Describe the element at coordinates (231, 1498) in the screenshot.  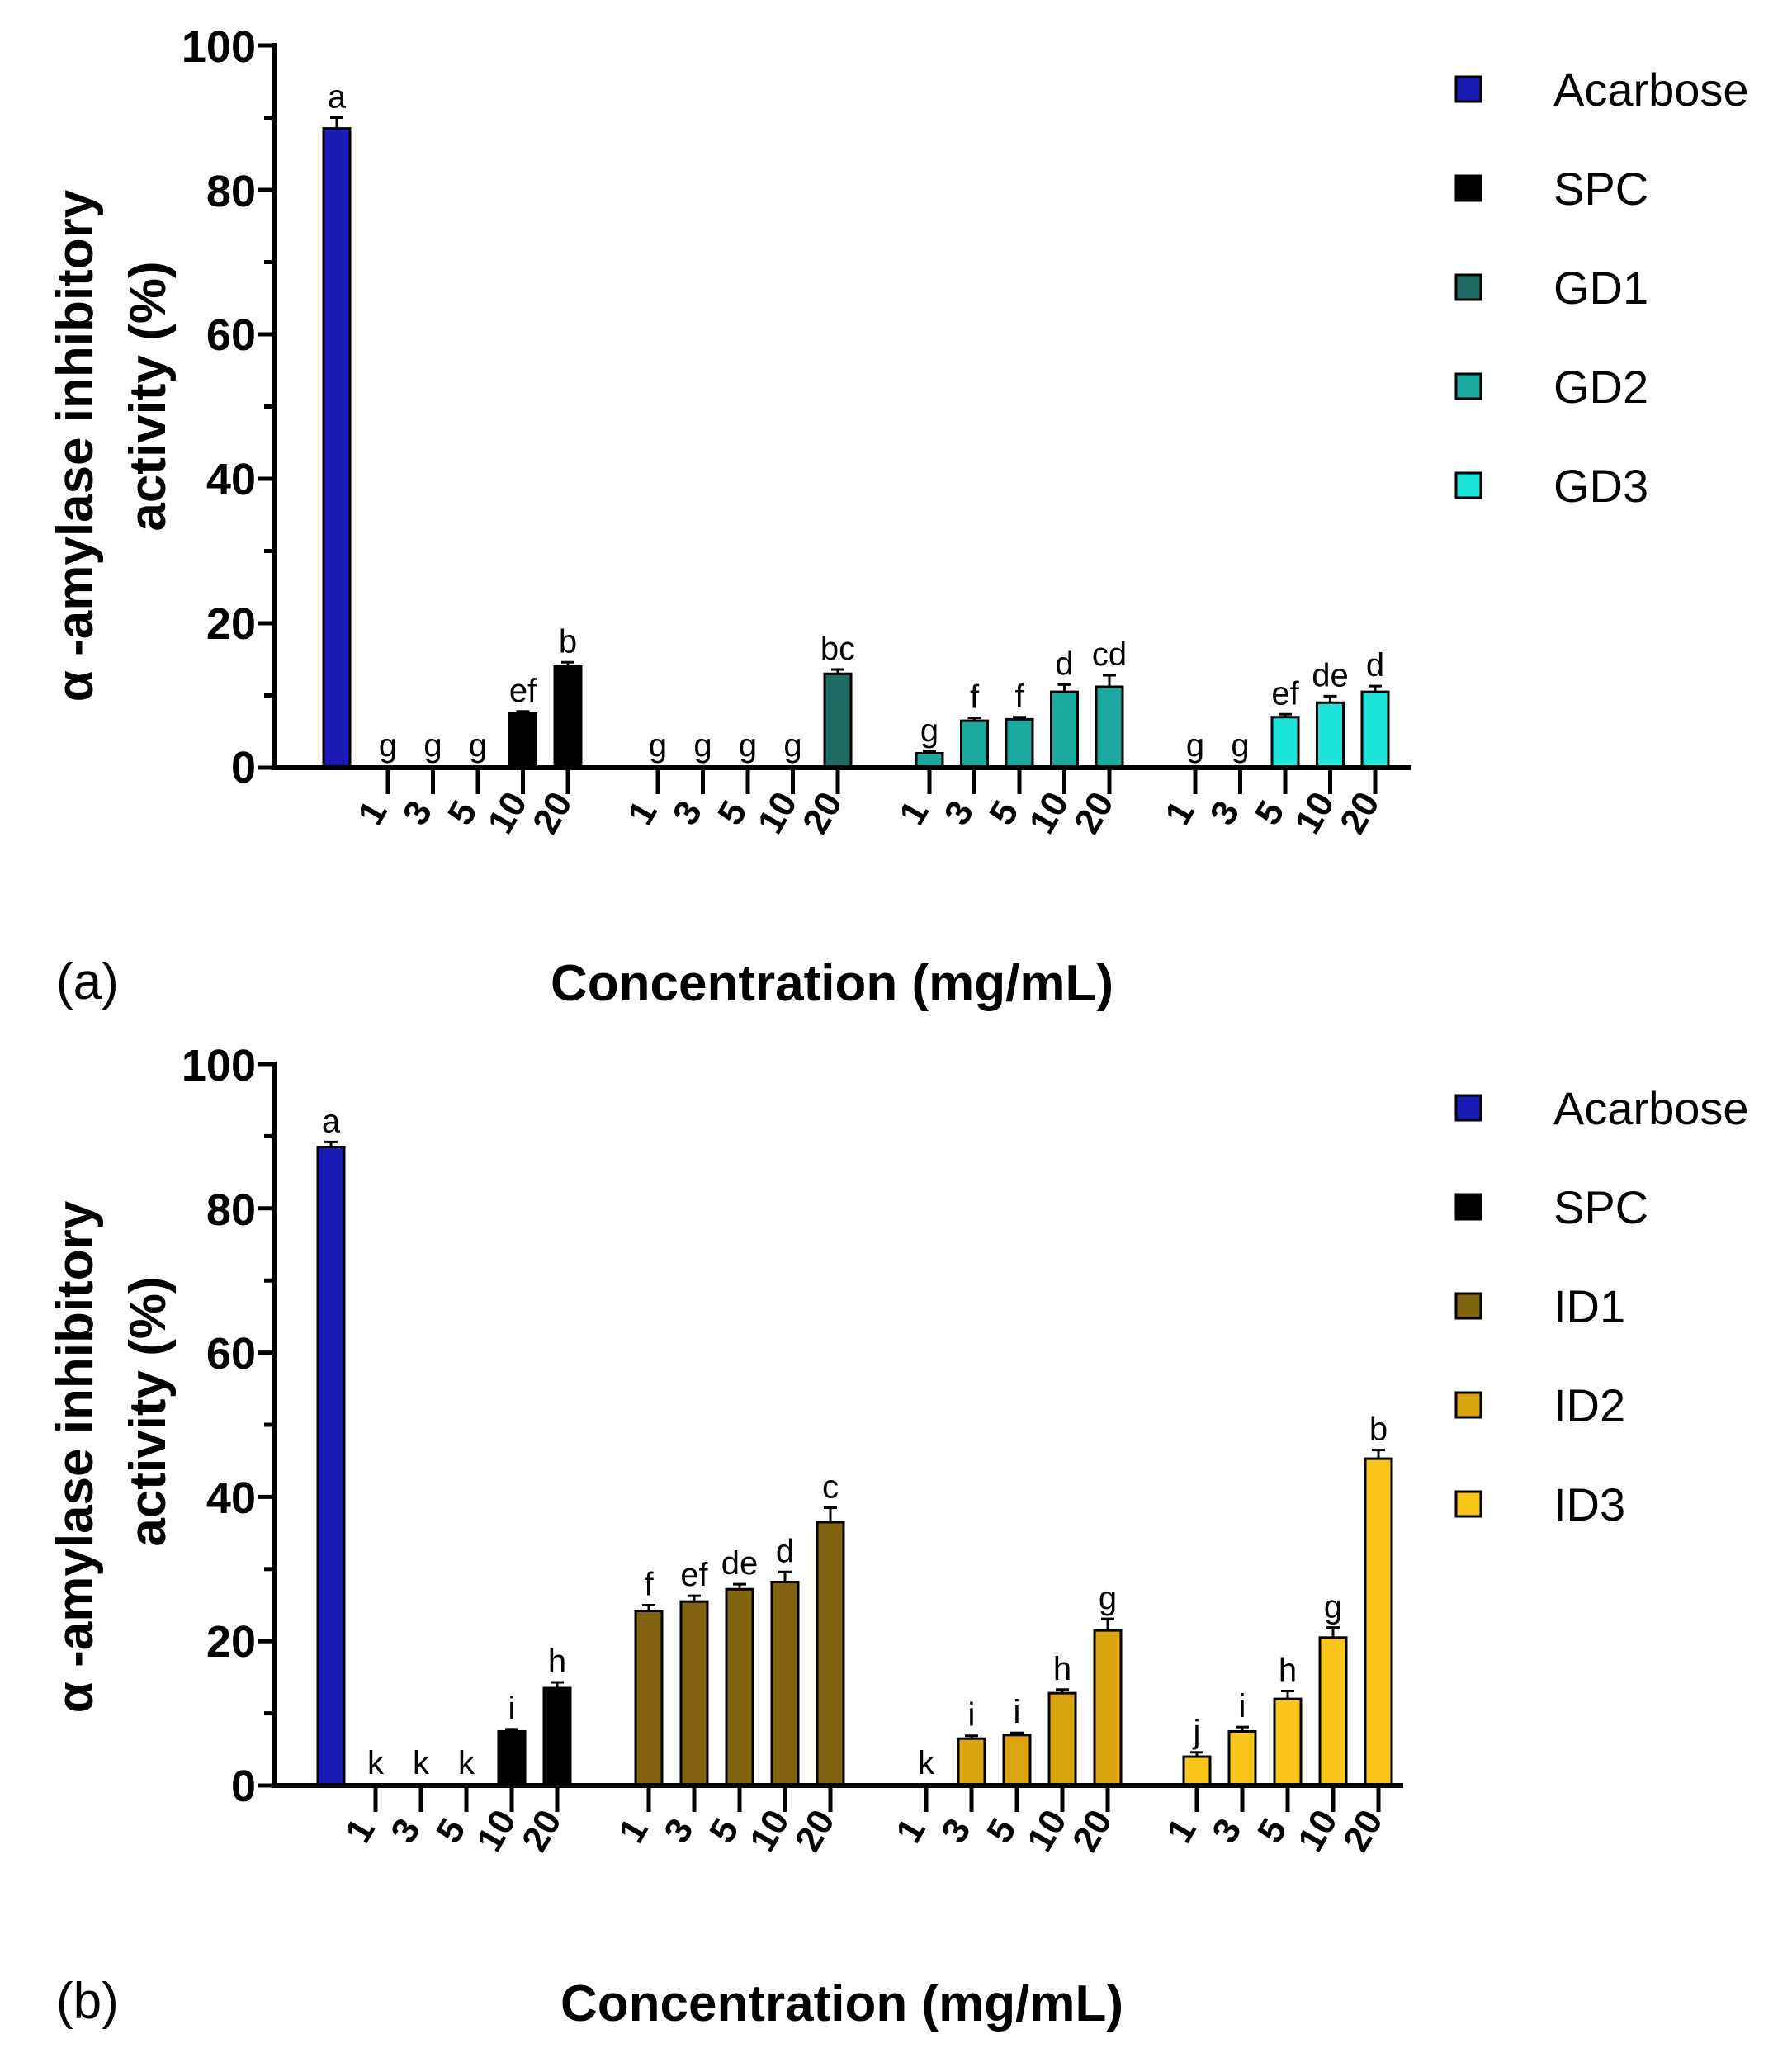
I see `panel-b-y-tick-label: 40` at that location.